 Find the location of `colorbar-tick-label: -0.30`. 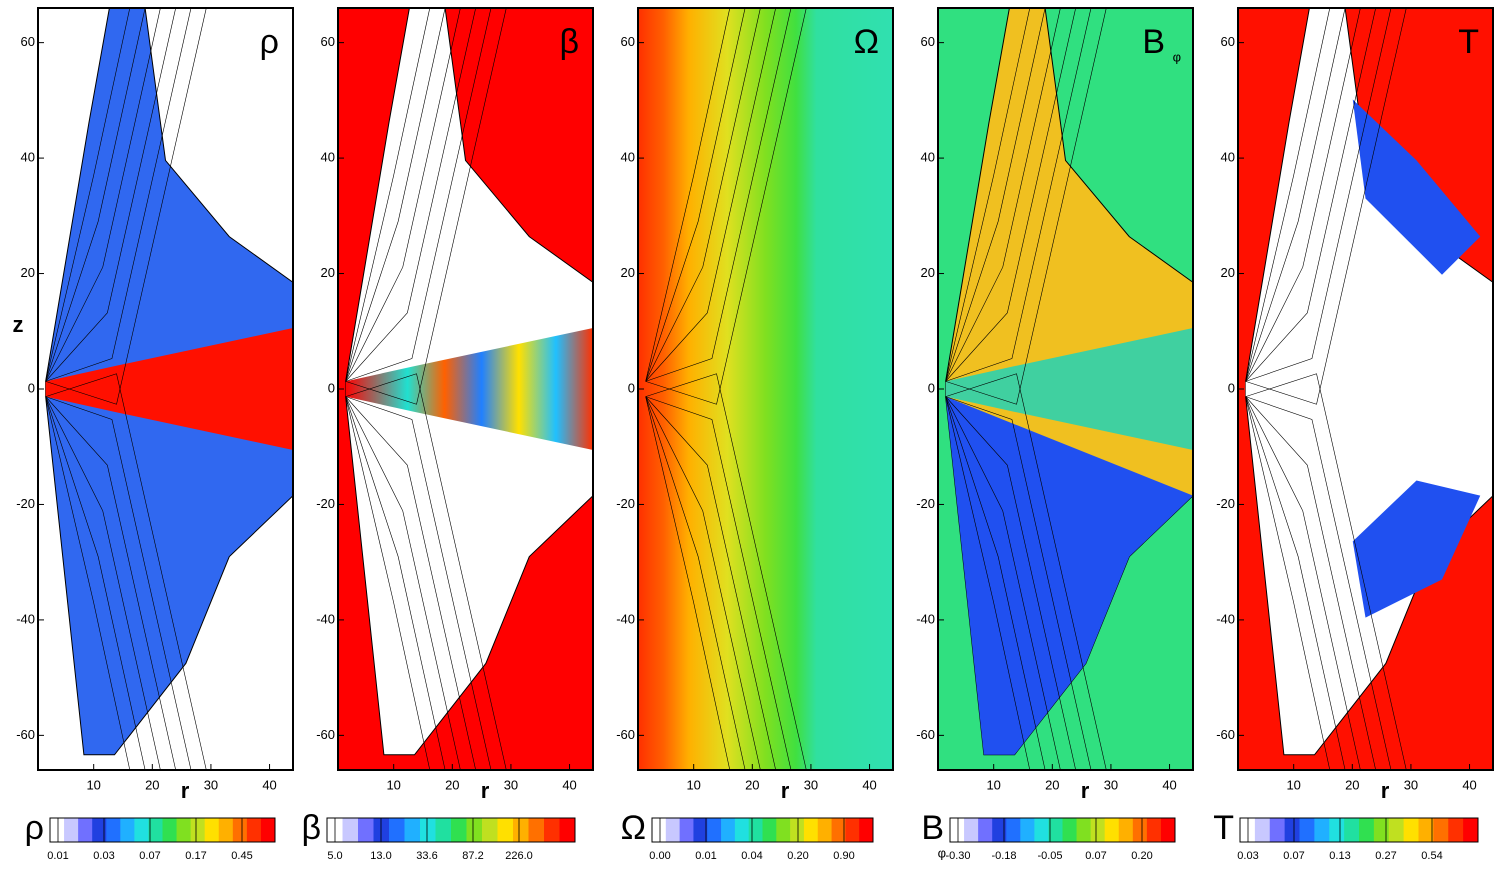

colorbar-tick-label: -0.30 is located at coordinates (957, 856).